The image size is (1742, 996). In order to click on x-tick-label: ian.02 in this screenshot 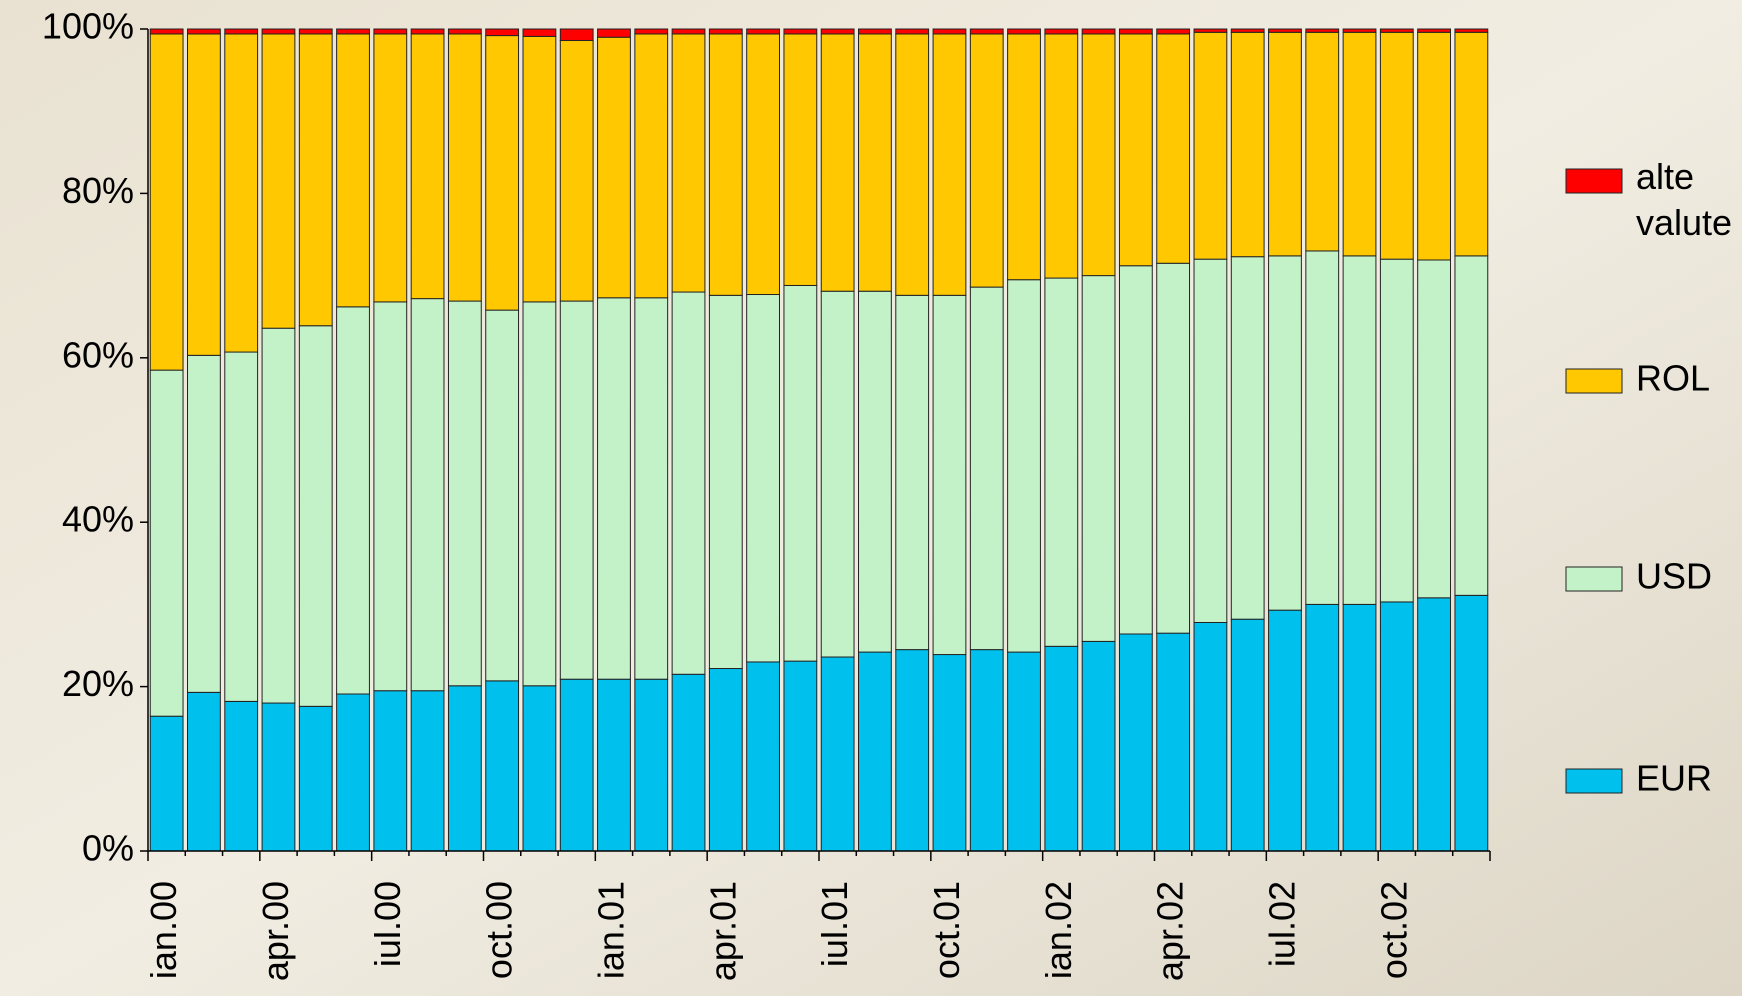, I will do `click(1058, 930)`.